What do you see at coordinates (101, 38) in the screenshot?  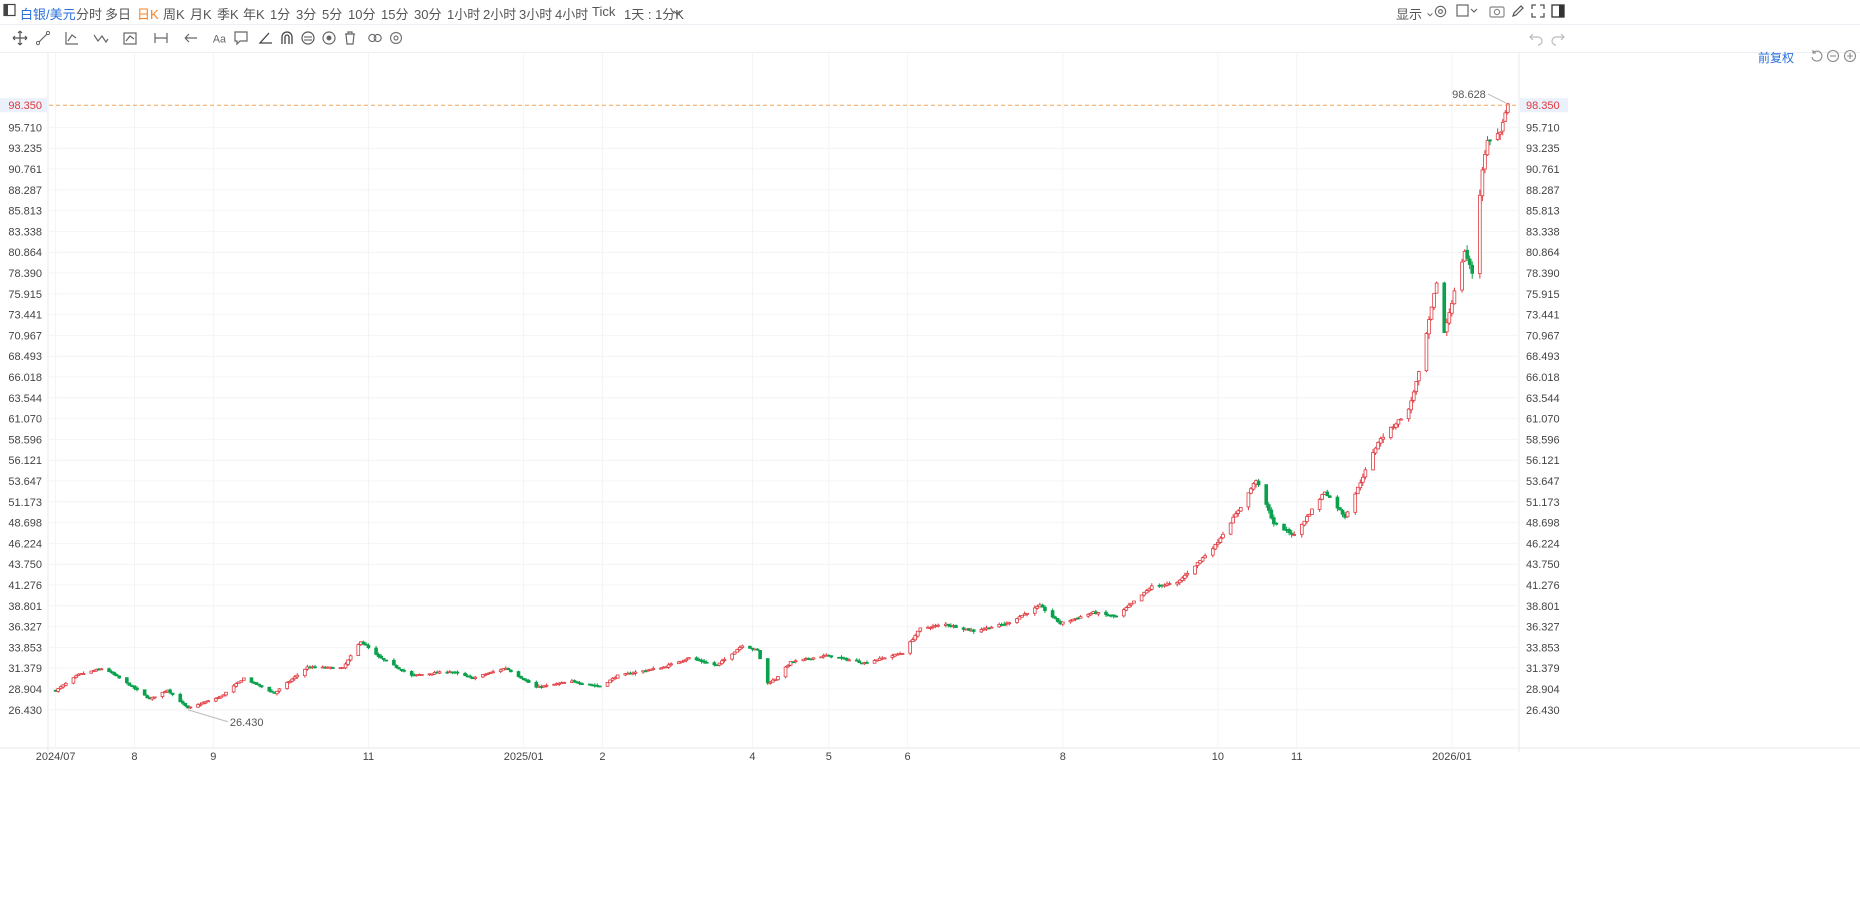 I see `wave-tool-icon` at bounding box center [101, 38].